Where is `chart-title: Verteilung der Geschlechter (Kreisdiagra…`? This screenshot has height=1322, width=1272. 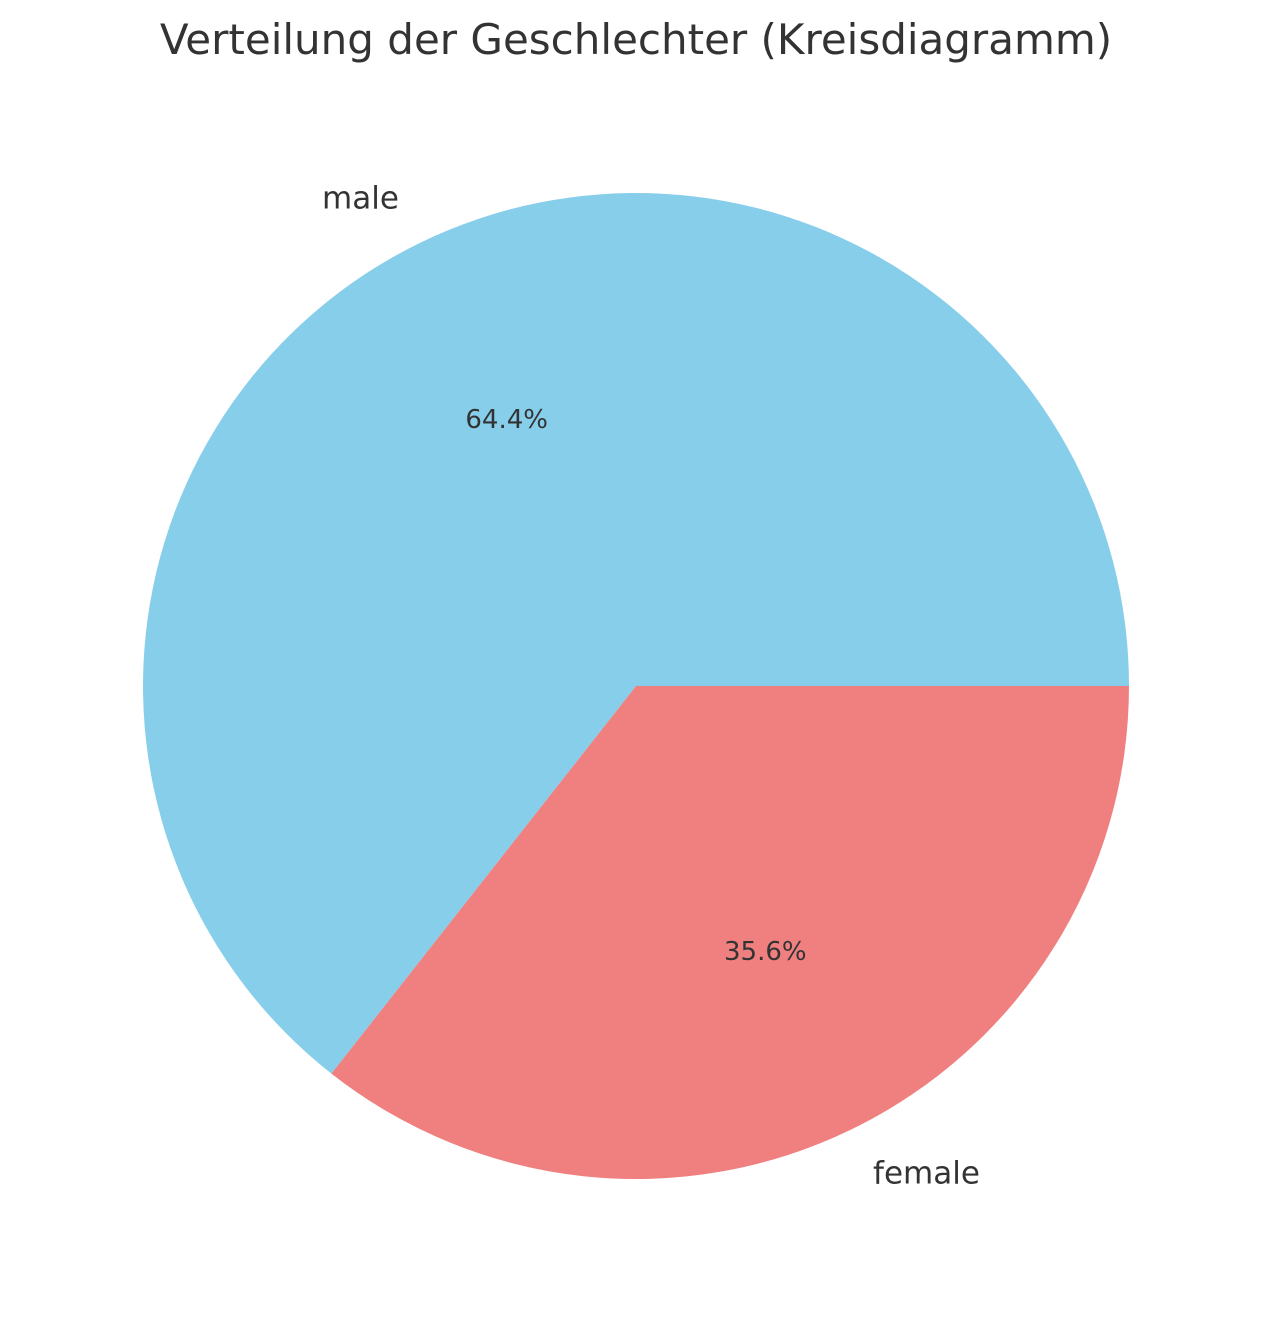
chart-title: Verteilung der Geschlechter (Kreisdiagra… is located at coordinates (636, 39).